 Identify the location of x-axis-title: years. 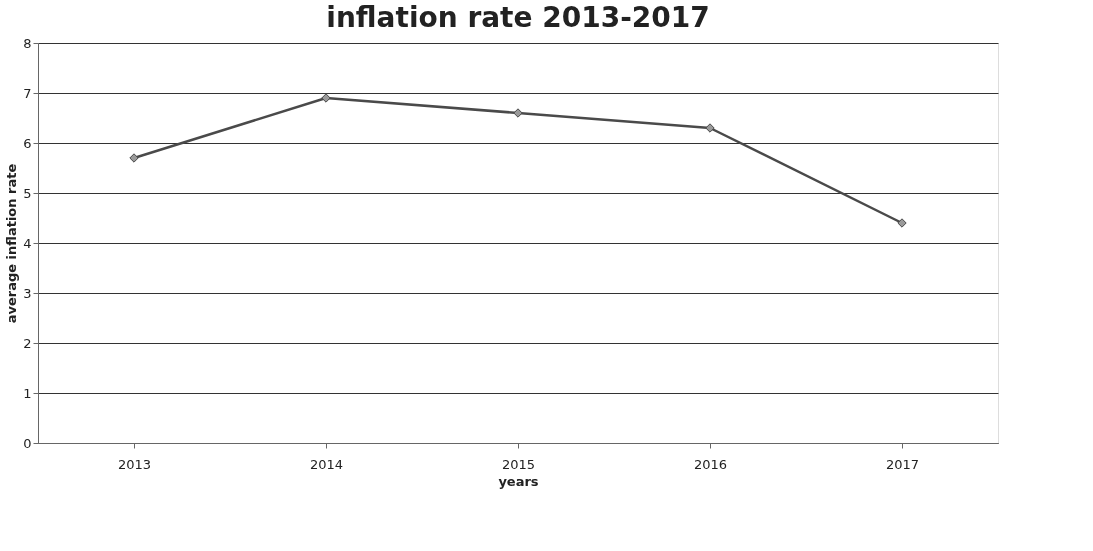
(518, 481).